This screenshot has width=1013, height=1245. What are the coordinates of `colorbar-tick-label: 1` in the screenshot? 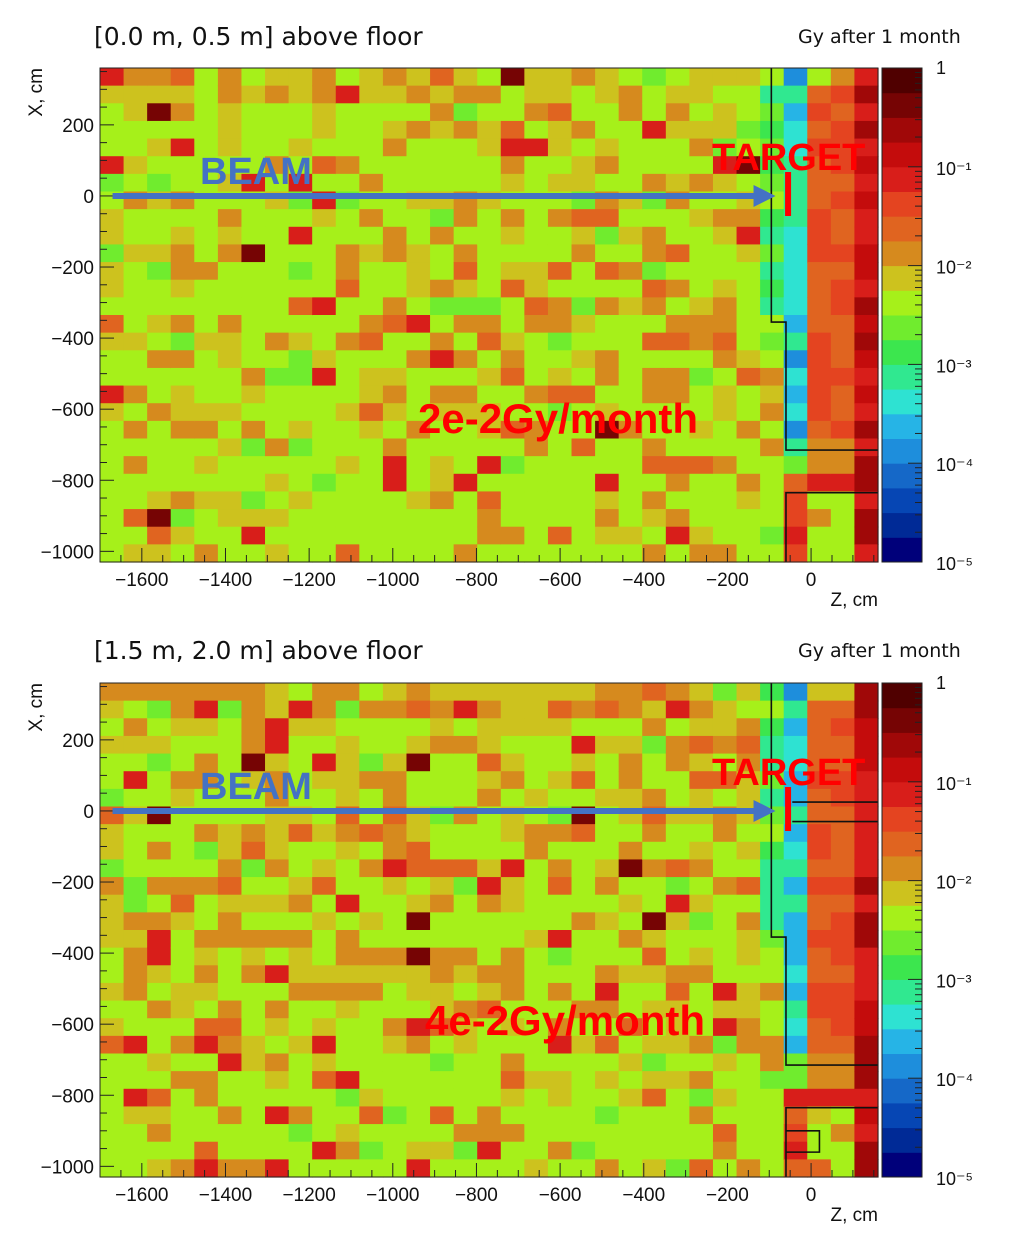 It's located at (941, 68).